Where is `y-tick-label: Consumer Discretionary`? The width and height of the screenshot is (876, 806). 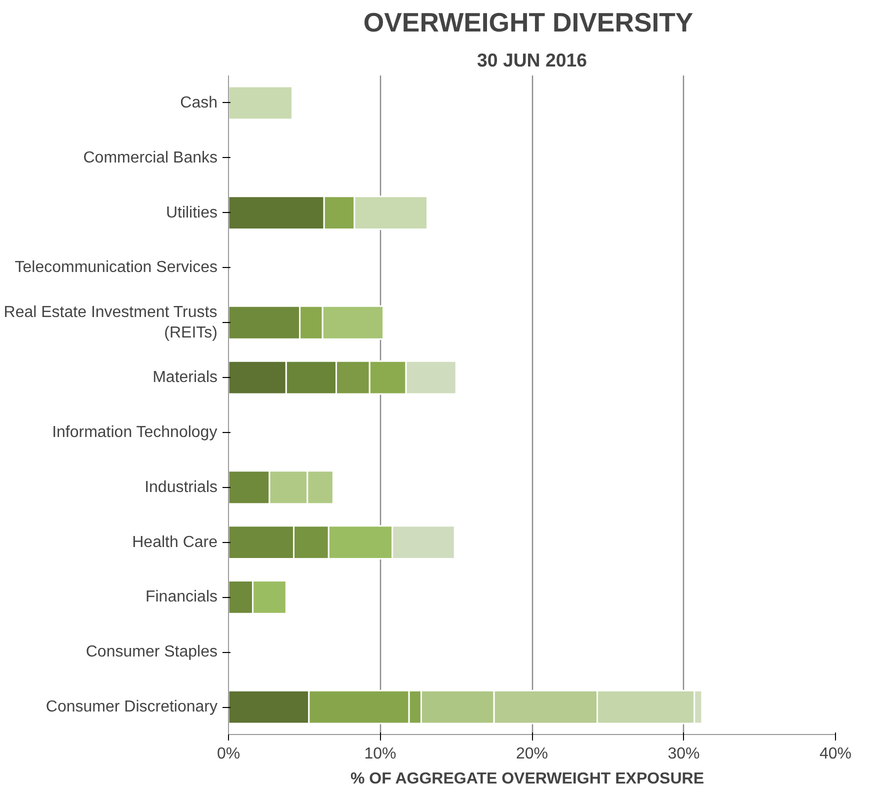
y-tick-label: Consumer Discretionary is located at coordinates (132, 707).